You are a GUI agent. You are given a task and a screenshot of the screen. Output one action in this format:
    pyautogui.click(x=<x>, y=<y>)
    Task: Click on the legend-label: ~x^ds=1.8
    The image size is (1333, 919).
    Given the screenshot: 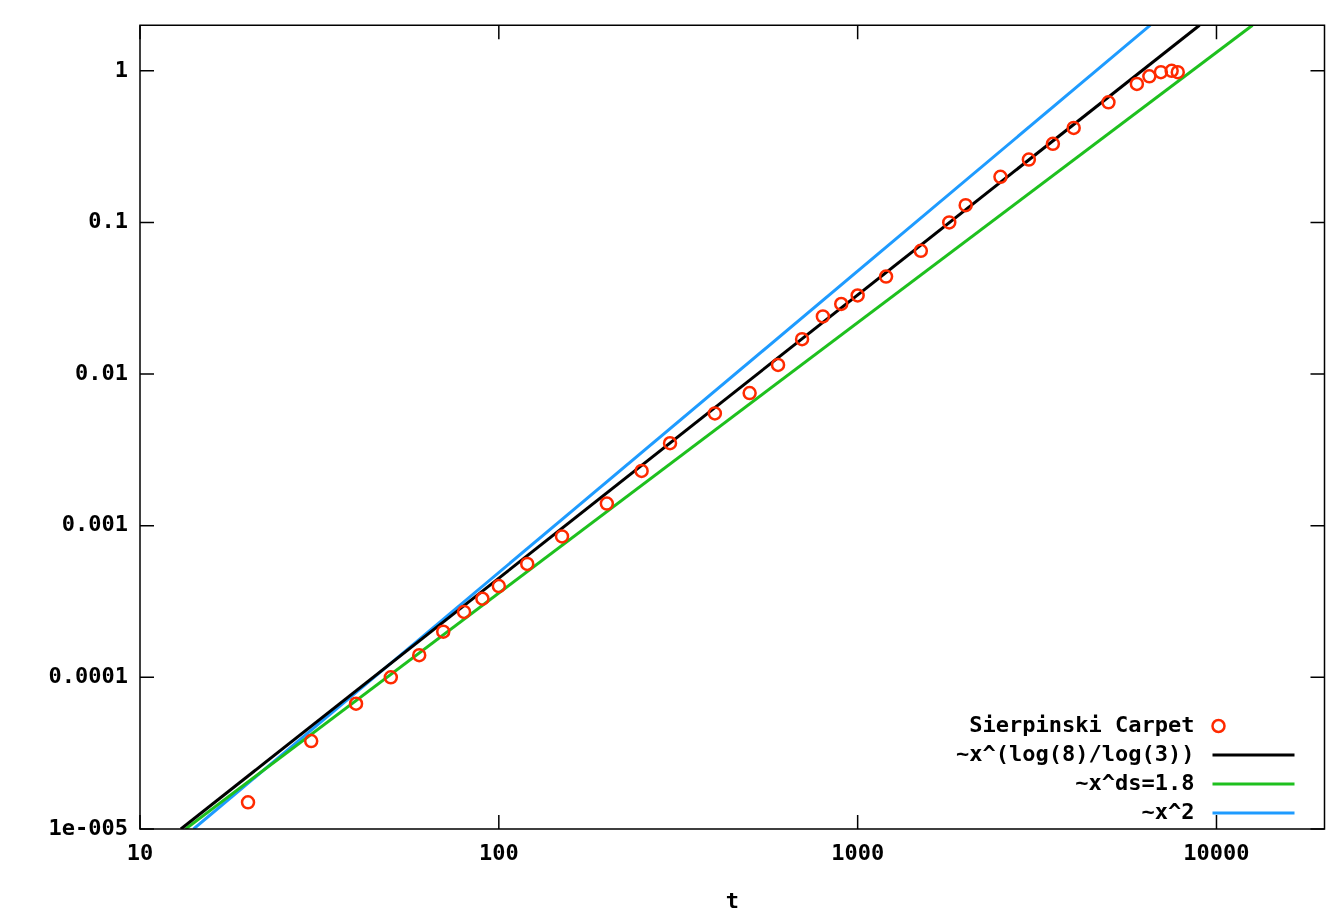 What is the action you would take?
    pyautogui.click(x=1135, y=782)
    